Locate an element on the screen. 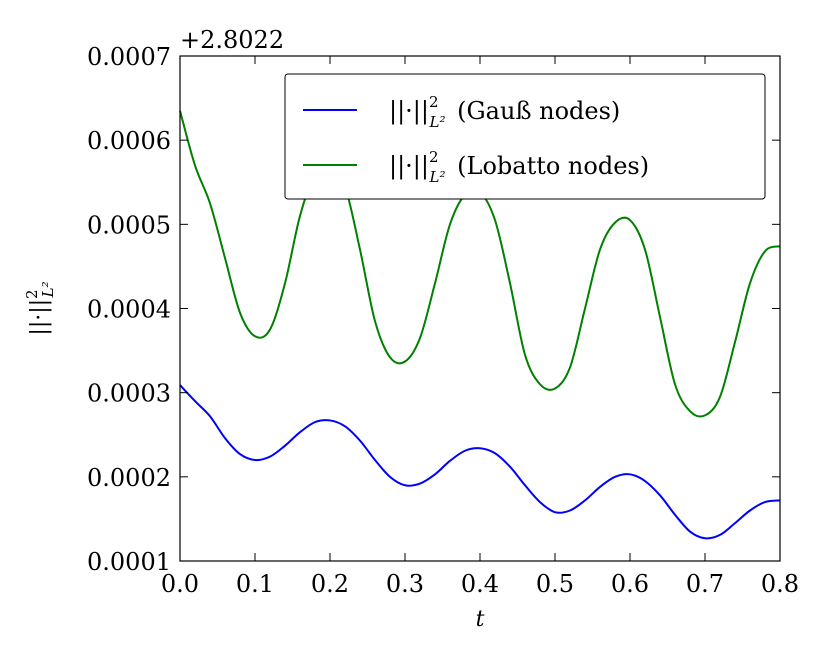 The image size is (830, 664). x-tick-label: 0.5 is located at coordinates (555, 584).